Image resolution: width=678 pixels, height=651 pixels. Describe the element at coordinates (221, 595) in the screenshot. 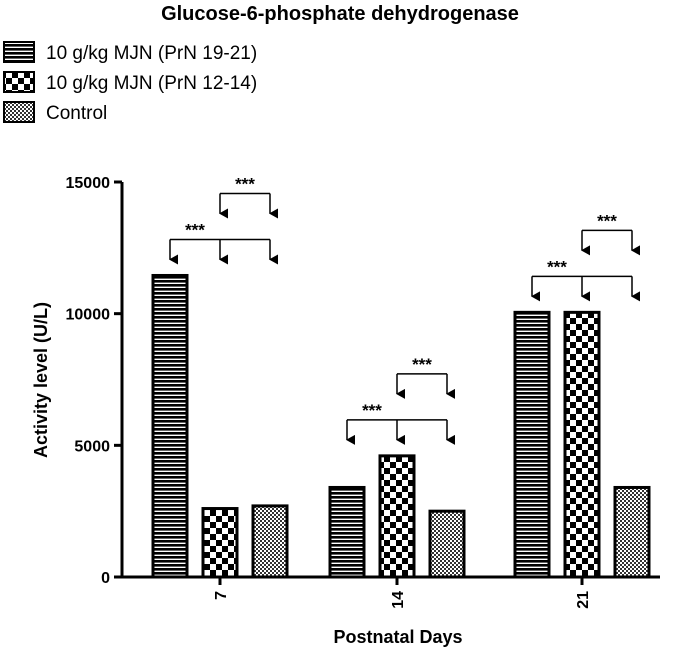

I see `x-tick-label: 7` at that location.